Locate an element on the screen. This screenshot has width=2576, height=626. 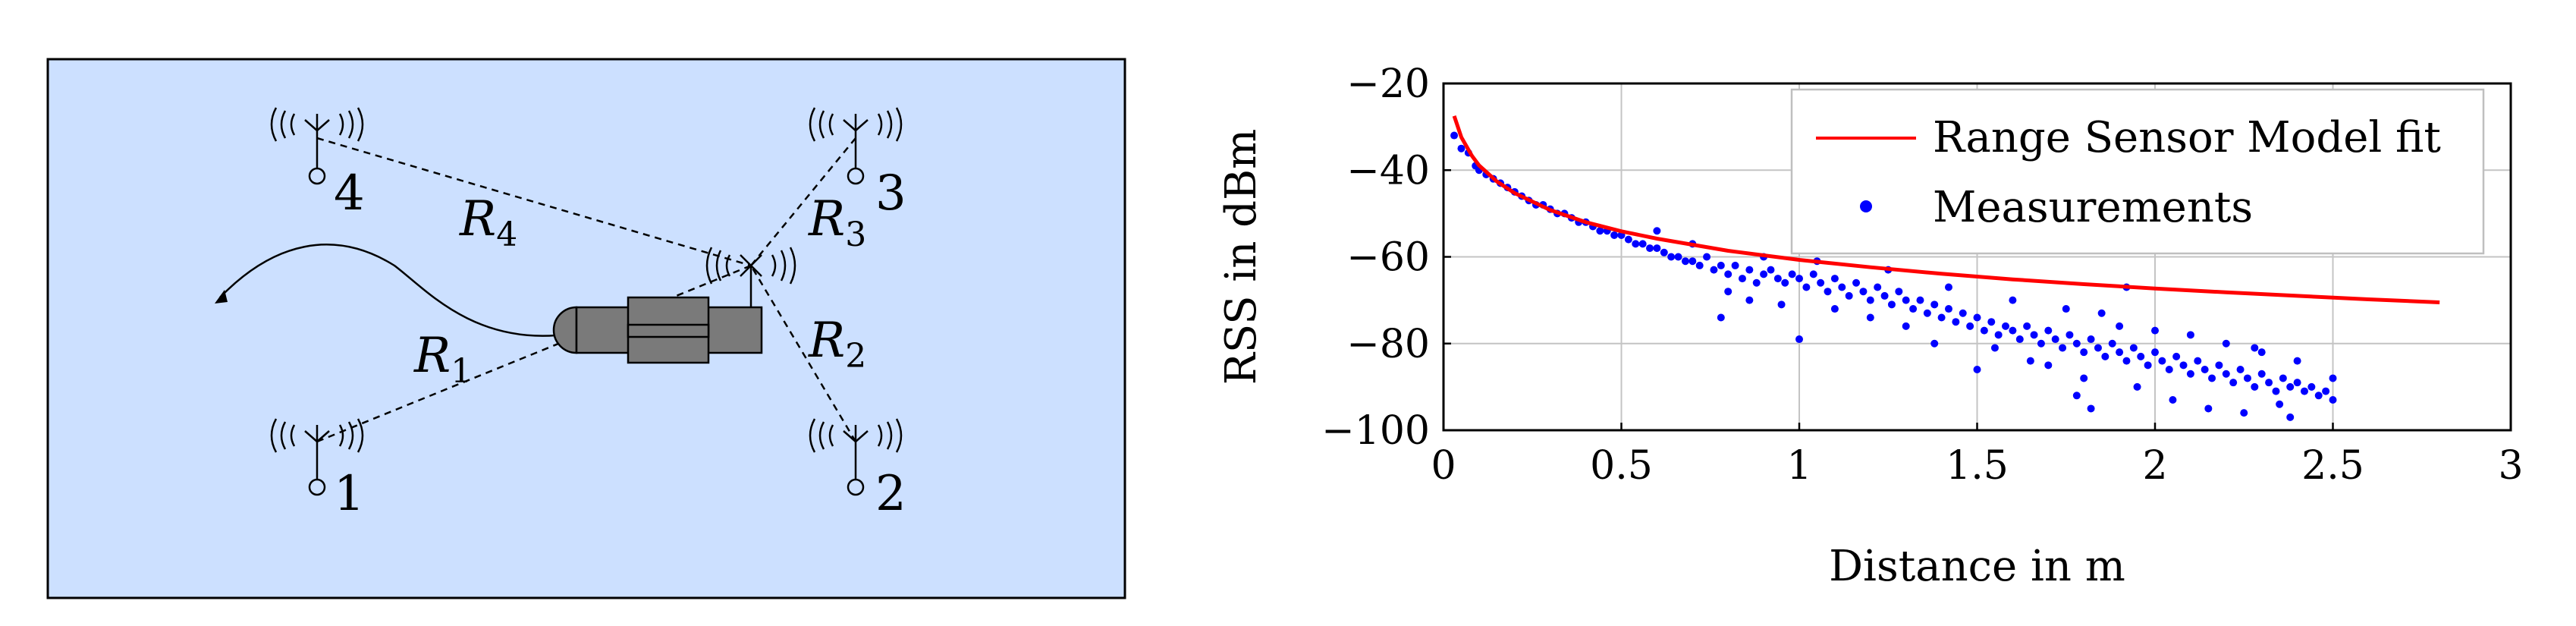
trajectory-curve is located at coordinates (388, 290).